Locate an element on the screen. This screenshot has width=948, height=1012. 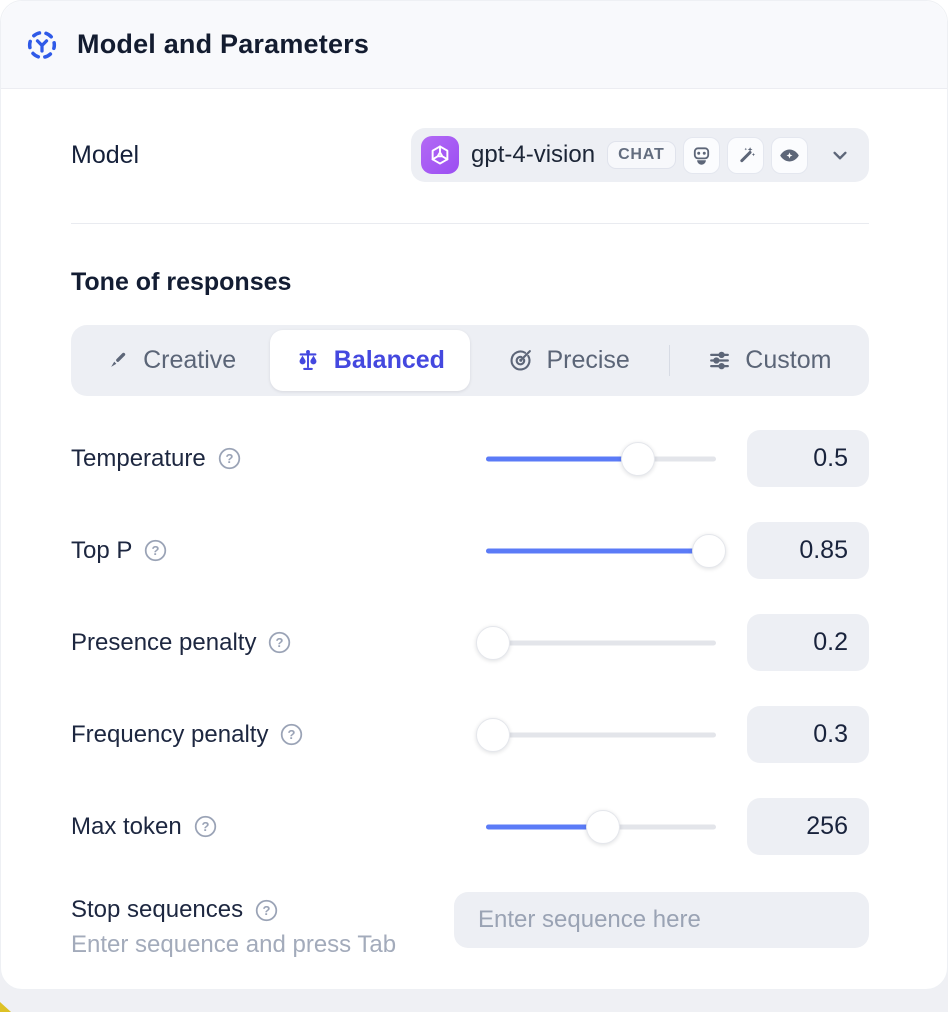
vision-capability-chip is located at coordinates (789, 155).